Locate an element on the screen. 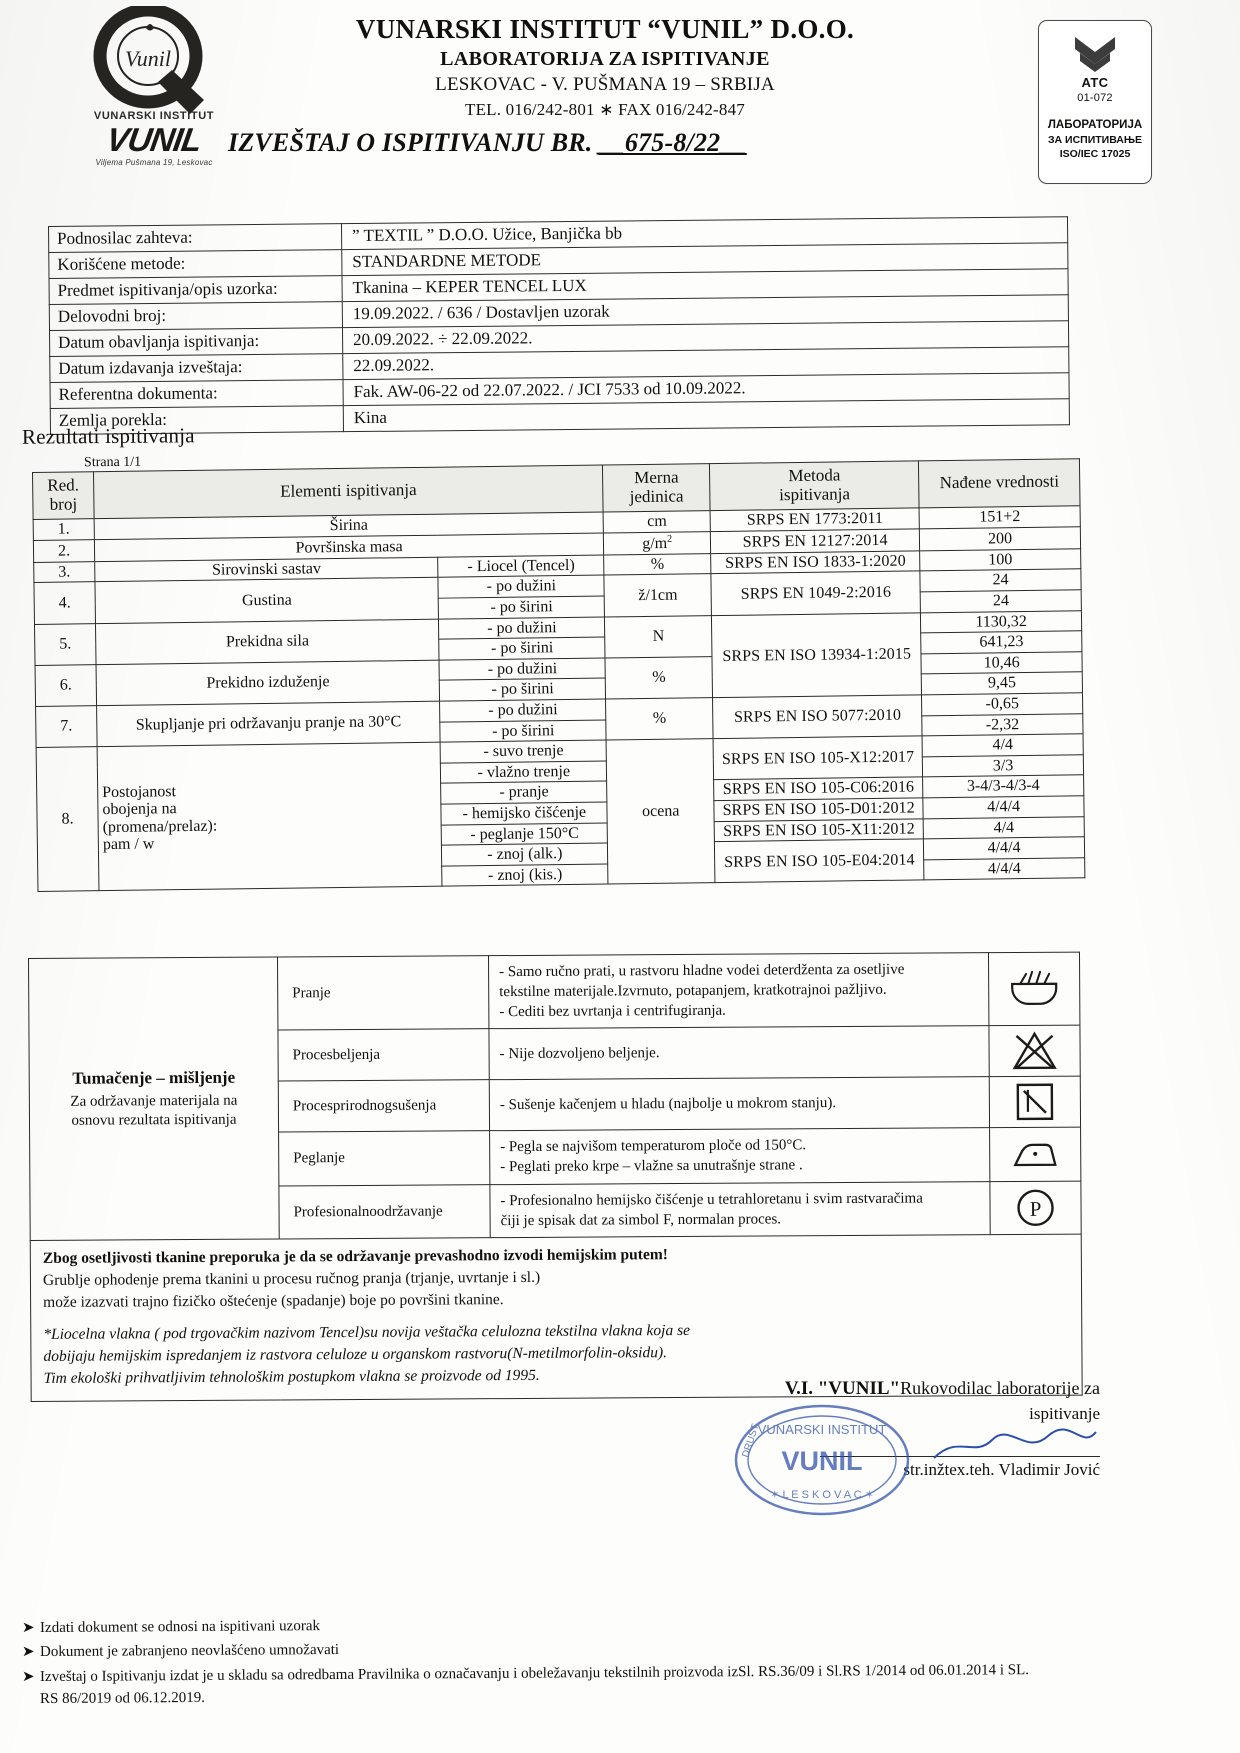 Image resolution: width=1240 pixels, height=1753 pixels. result-no: 2. is located at coordinates (64, 551).